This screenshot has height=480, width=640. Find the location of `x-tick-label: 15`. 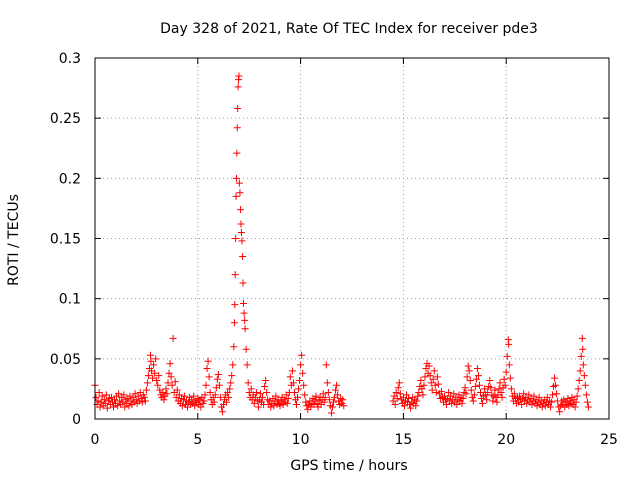

x-tick-label: 15 is located at coordinates (403, 440).